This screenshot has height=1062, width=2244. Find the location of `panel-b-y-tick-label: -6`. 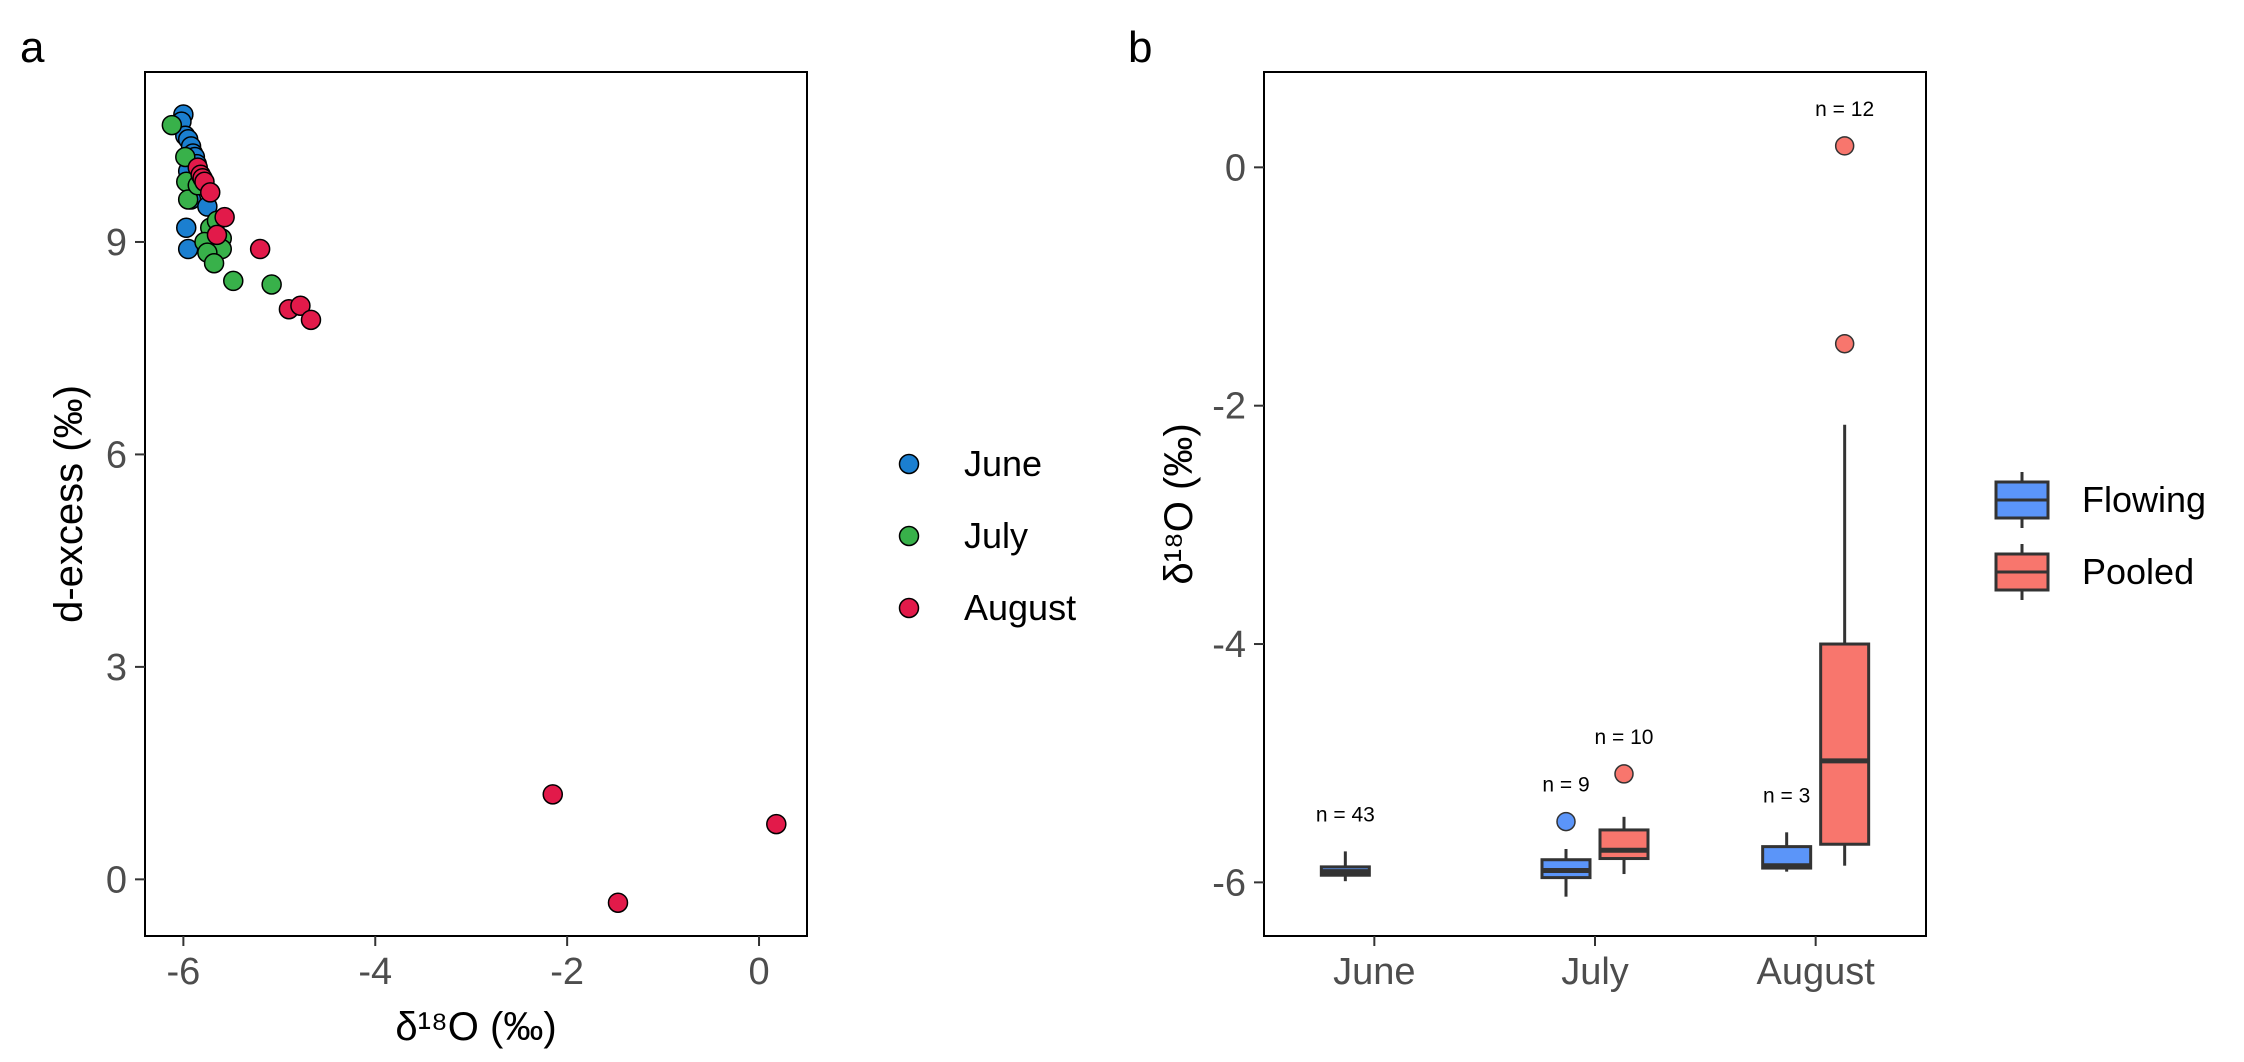

panel-b-y-tick-label: -6 is located at coordinates (1229, 883).